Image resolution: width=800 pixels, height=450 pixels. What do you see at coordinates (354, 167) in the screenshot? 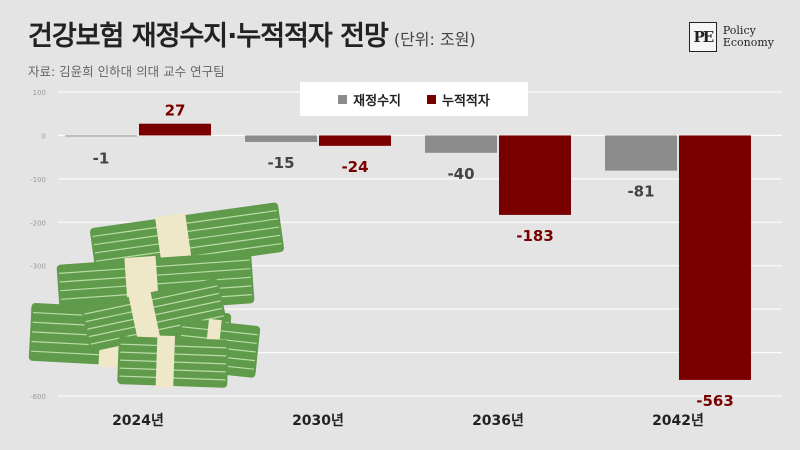
I see `data-label-deficit: -24` at bounding box center [354, 167].